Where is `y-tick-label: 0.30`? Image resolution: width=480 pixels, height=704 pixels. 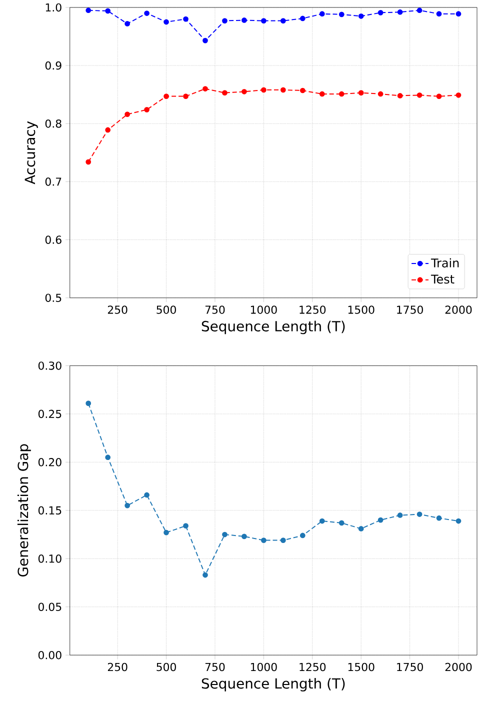
y-tick-label: 0.30 is located at coordinates (50, 366).